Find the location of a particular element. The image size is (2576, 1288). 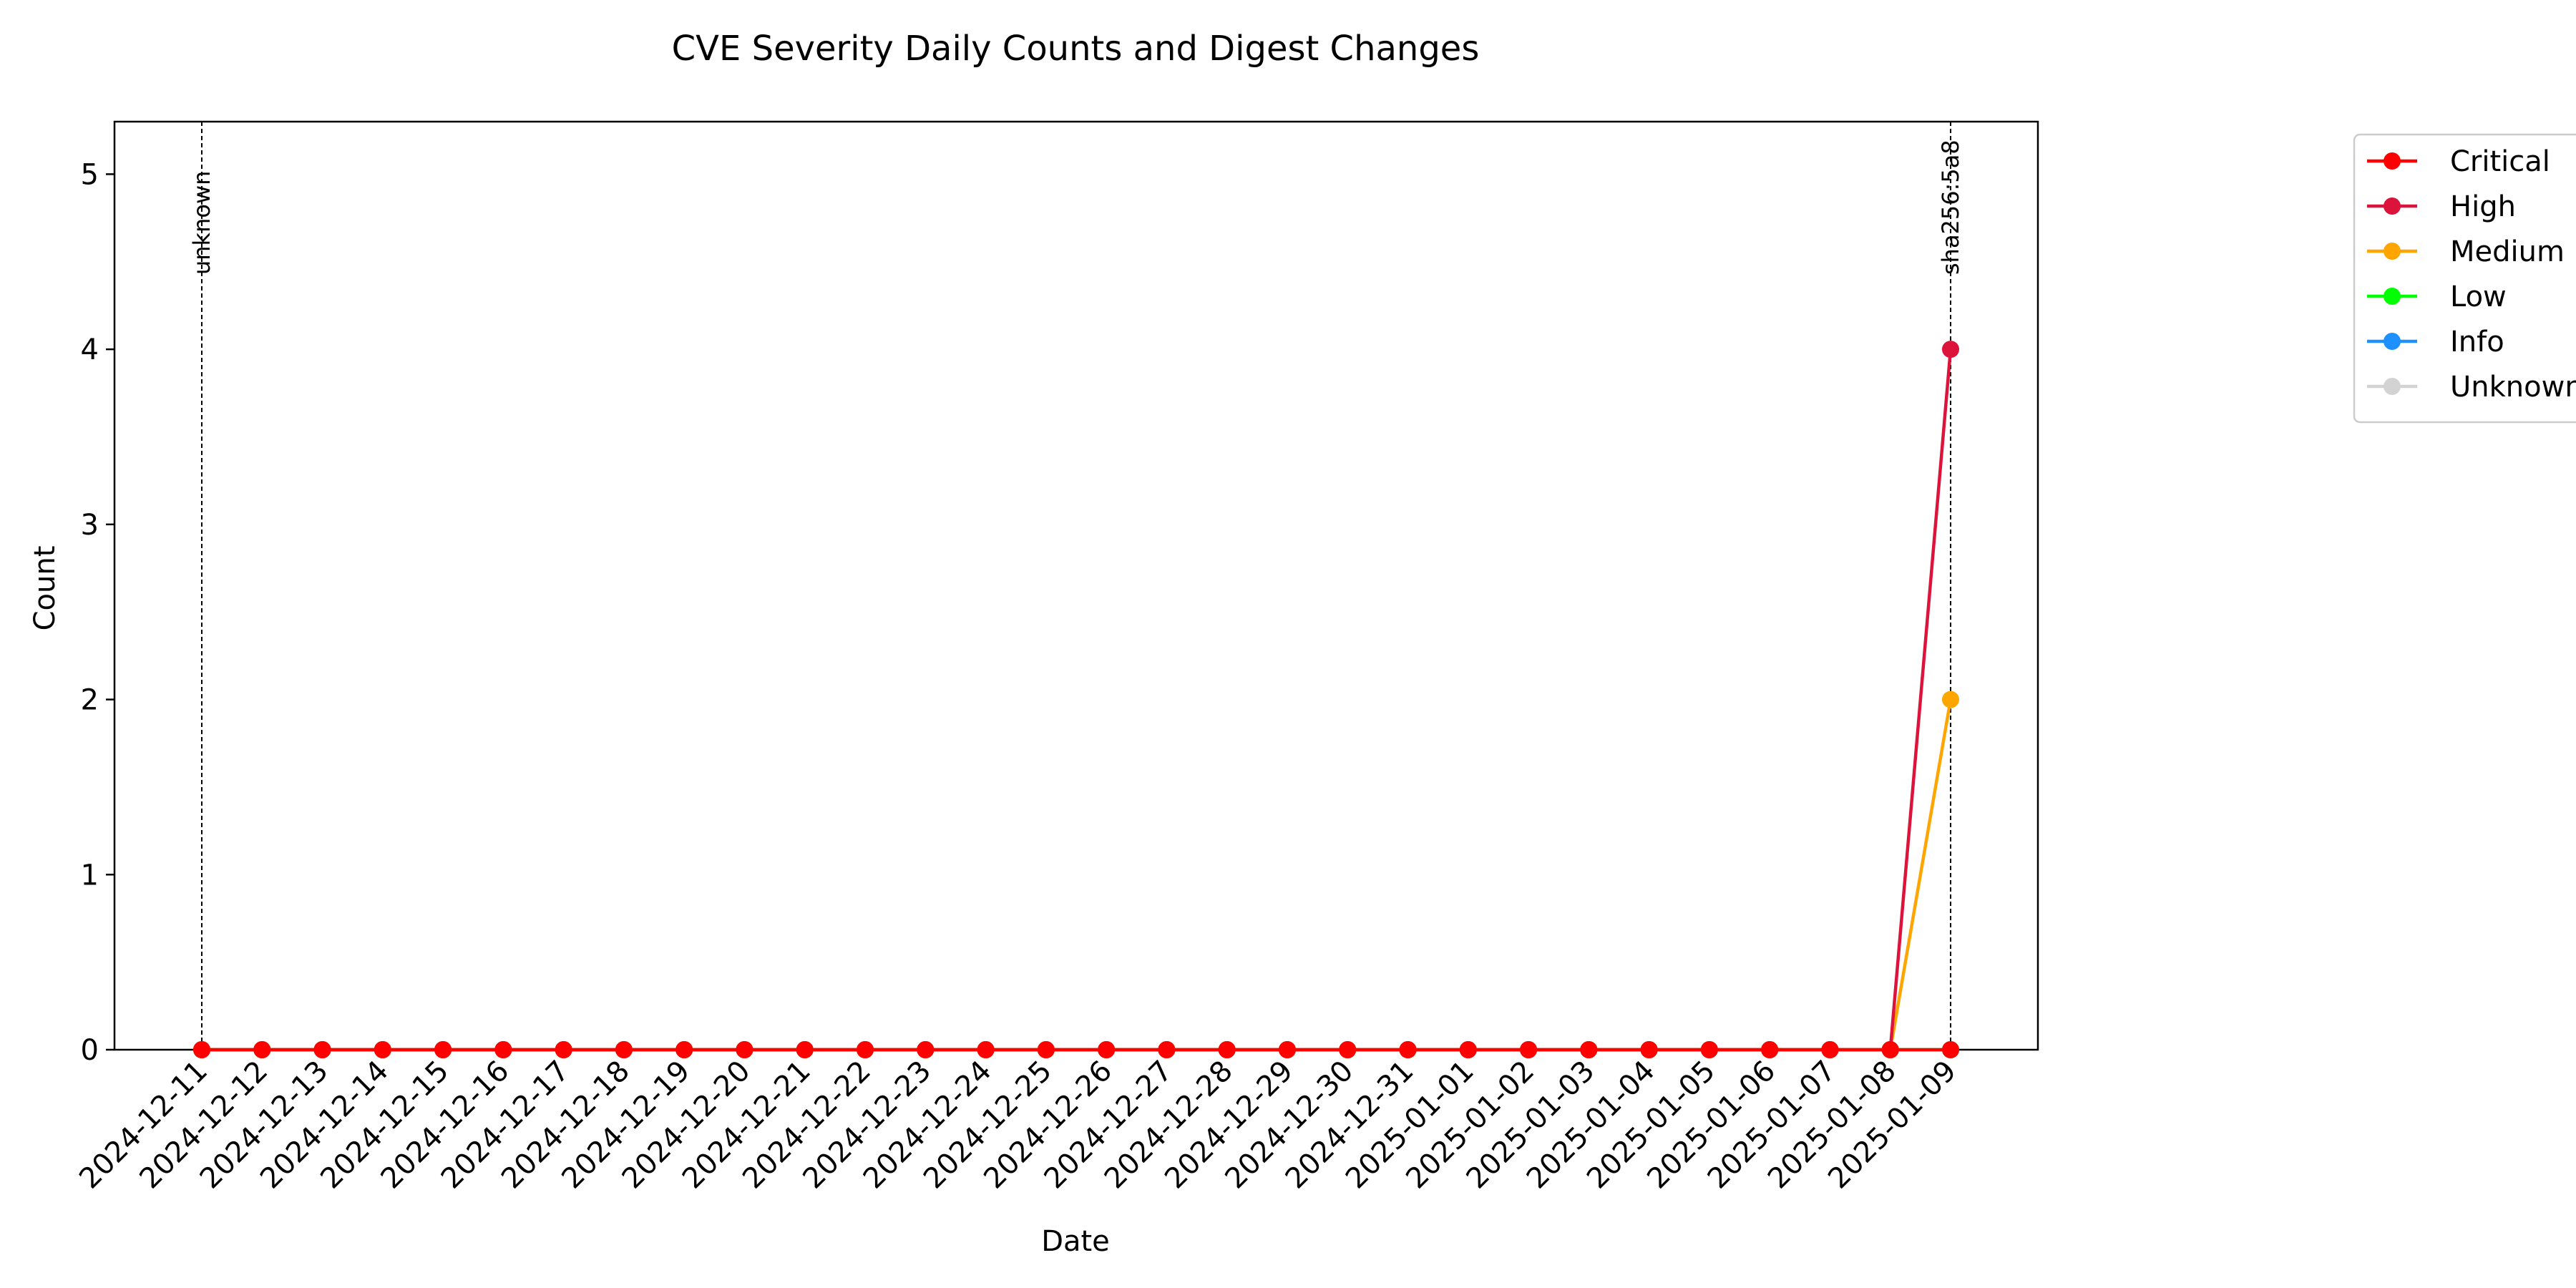

y-axis-title: Count is located at coordinates (45, 588).